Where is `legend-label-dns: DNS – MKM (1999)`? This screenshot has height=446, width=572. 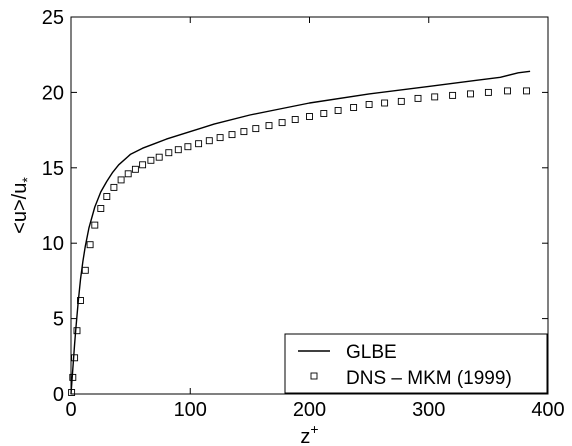
legend-label-dns: DNS – MKM (1999) is located at coordinates (429, 378).